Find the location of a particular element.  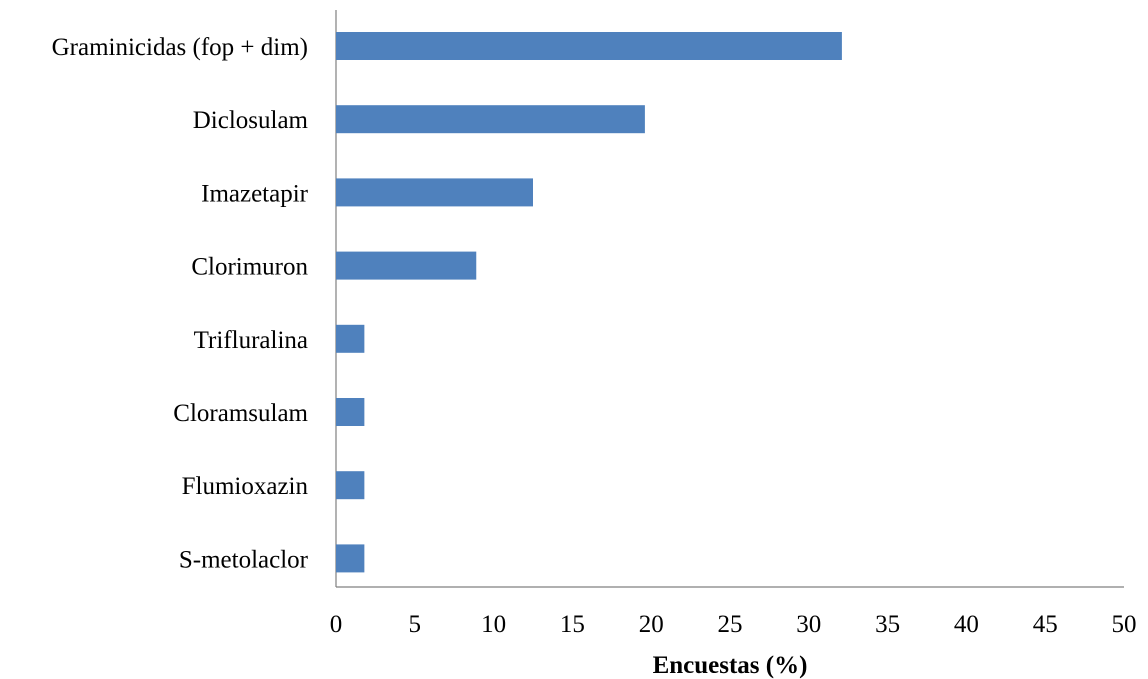

category-label: Trifluralina is located at coordinates (251, 340).